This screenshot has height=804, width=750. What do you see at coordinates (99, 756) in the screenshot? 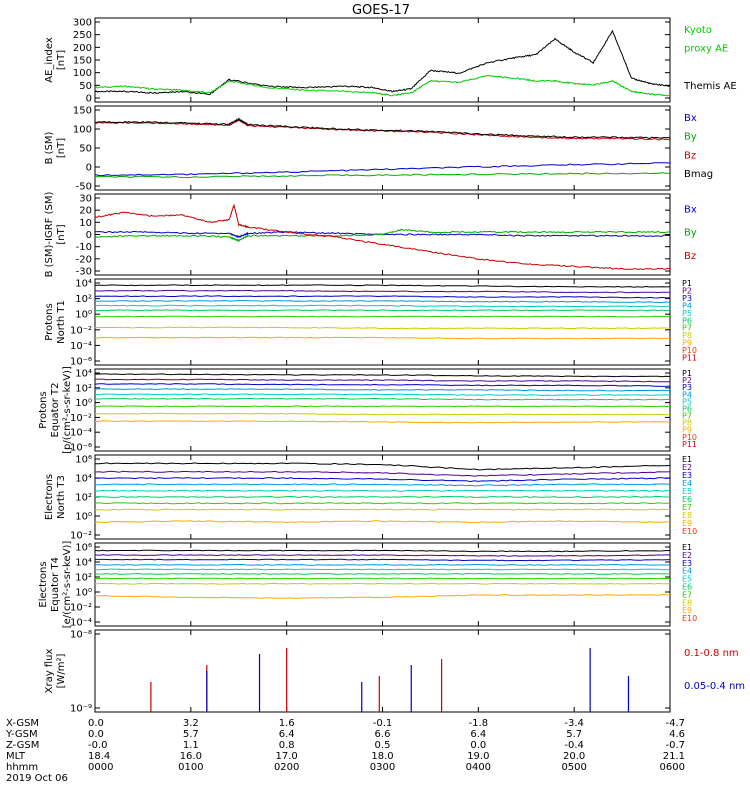
I see `footer-value: 18.4` at bounding box center [99, 756].